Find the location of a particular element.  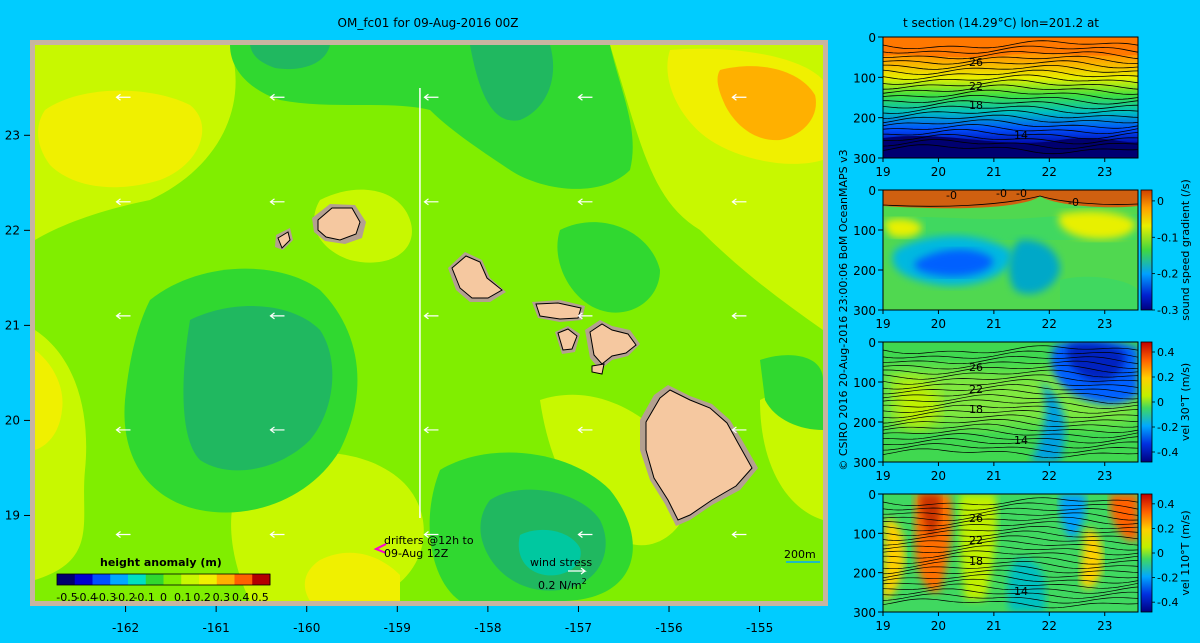

map-colorbar-tick-label: -0.4 is located at coordinates (86, 597).